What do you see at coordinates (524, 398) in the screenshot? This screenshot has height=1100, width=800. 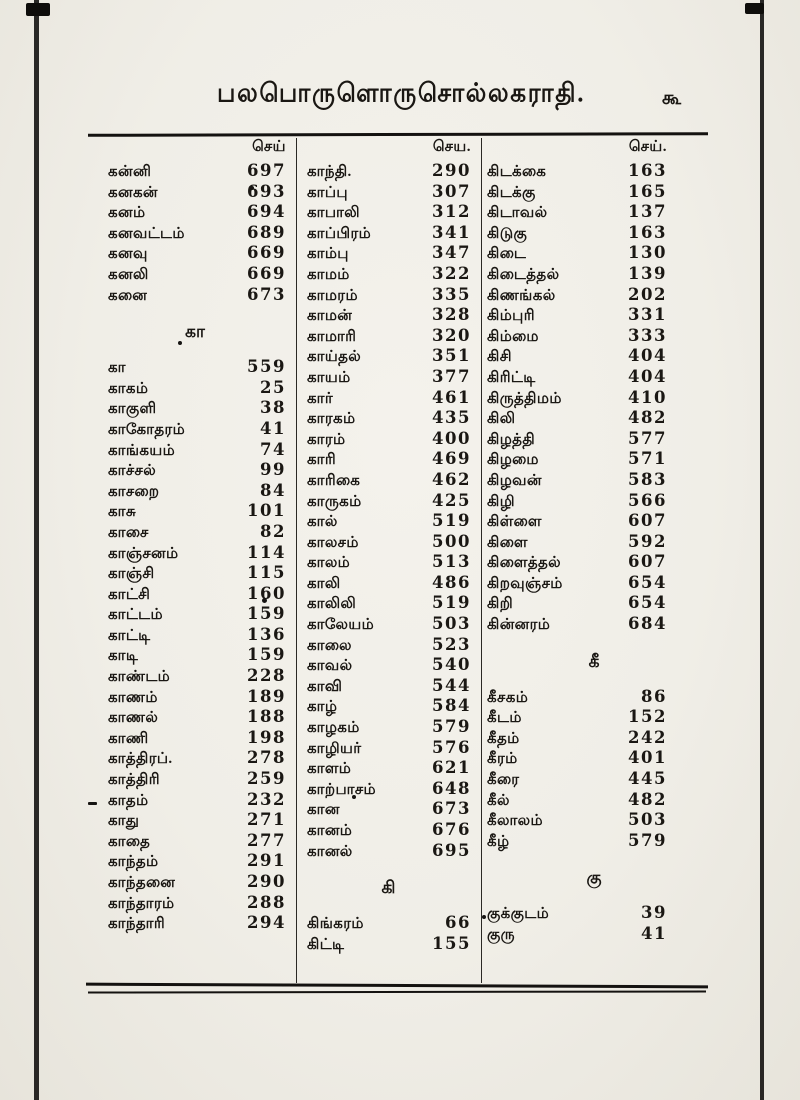 I see `entry-word: கிருத்திமம்` at bounding box center [524, 398].